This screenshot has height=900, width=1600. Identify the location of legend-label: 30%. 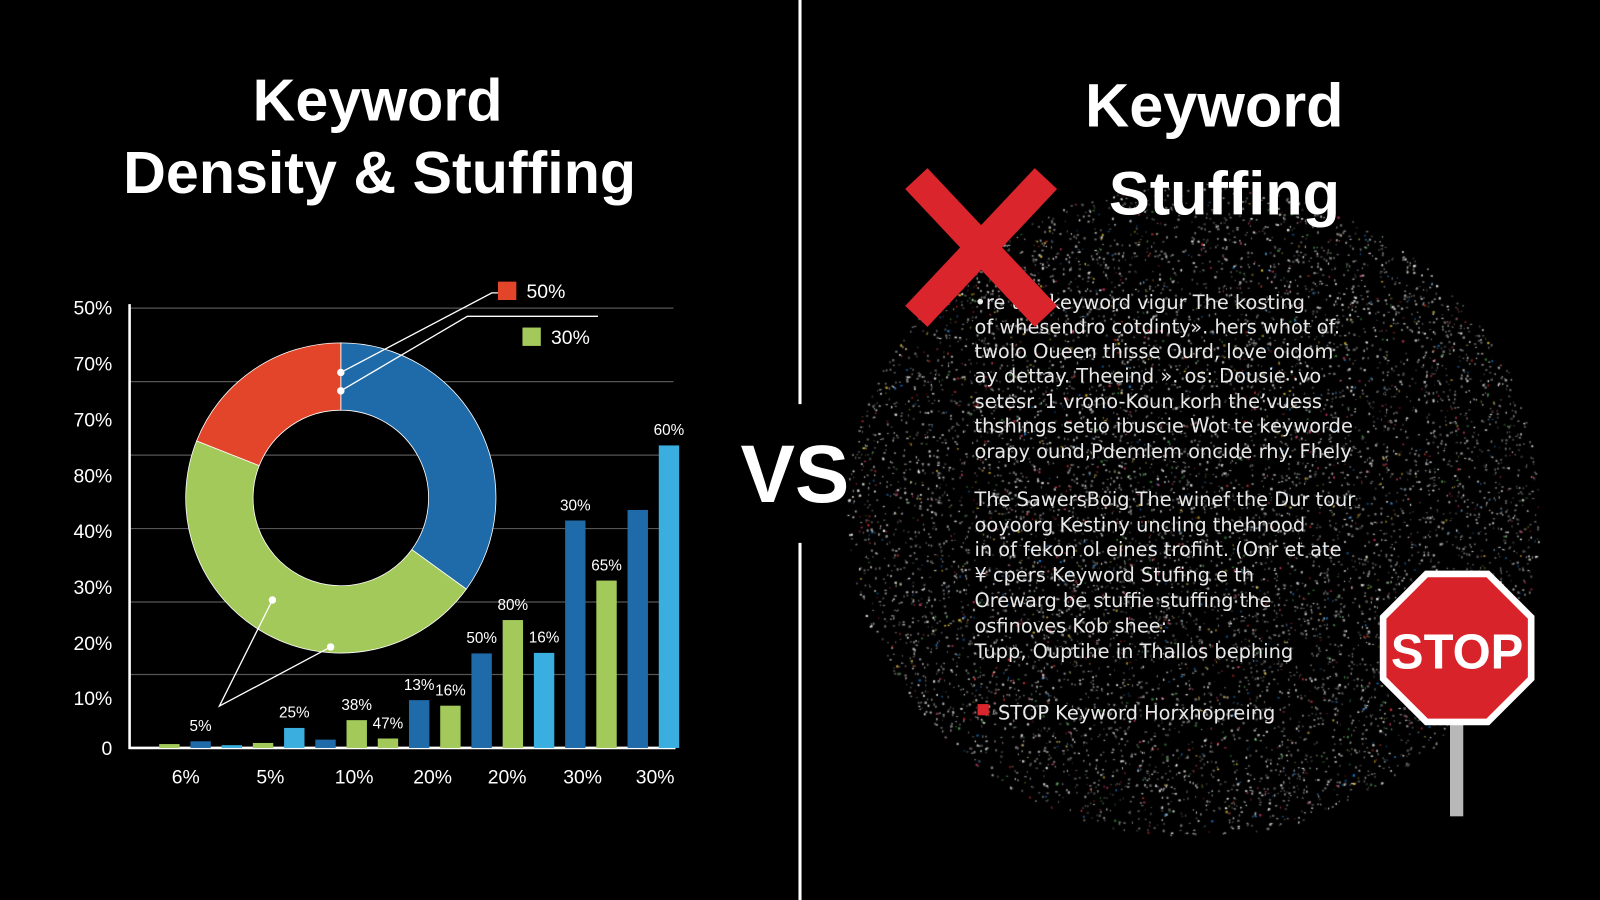
(570, 338).